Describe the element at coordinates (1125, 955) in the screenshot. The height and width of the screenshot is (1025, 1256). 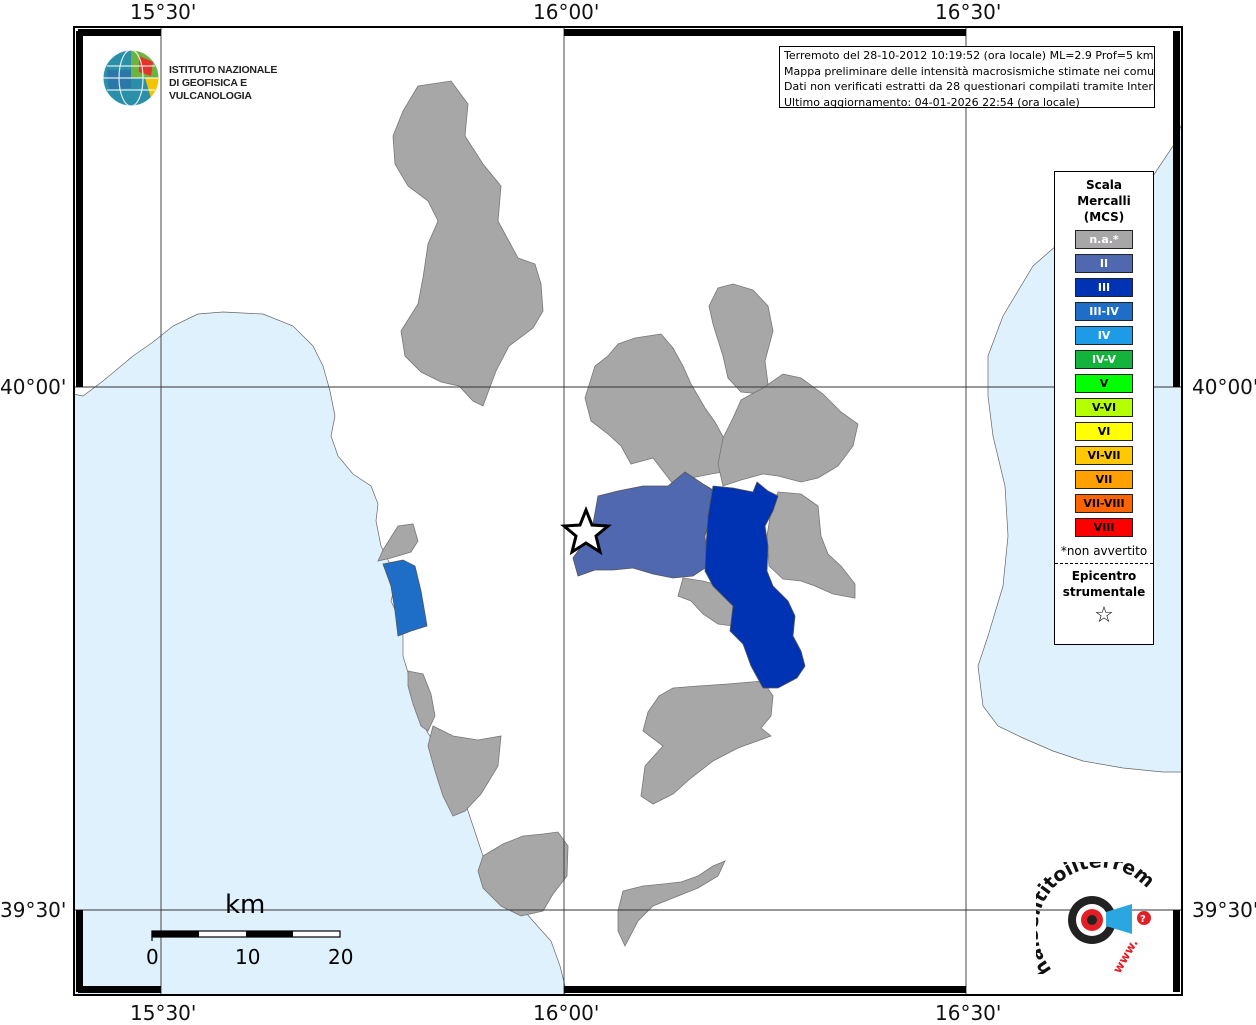
I see `haisentito-www: www.` at that location.